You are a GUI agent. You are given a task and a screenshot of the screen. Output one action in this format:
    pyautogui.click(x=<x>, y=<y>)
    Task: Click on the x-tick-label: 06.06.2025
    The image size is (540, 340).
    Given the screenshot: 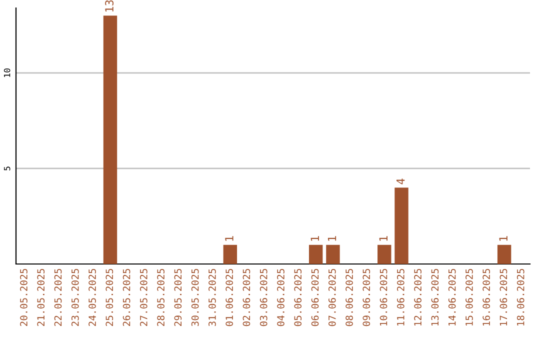 What is the action you would take?
    pyautogui.click(x=315, y=297)
    